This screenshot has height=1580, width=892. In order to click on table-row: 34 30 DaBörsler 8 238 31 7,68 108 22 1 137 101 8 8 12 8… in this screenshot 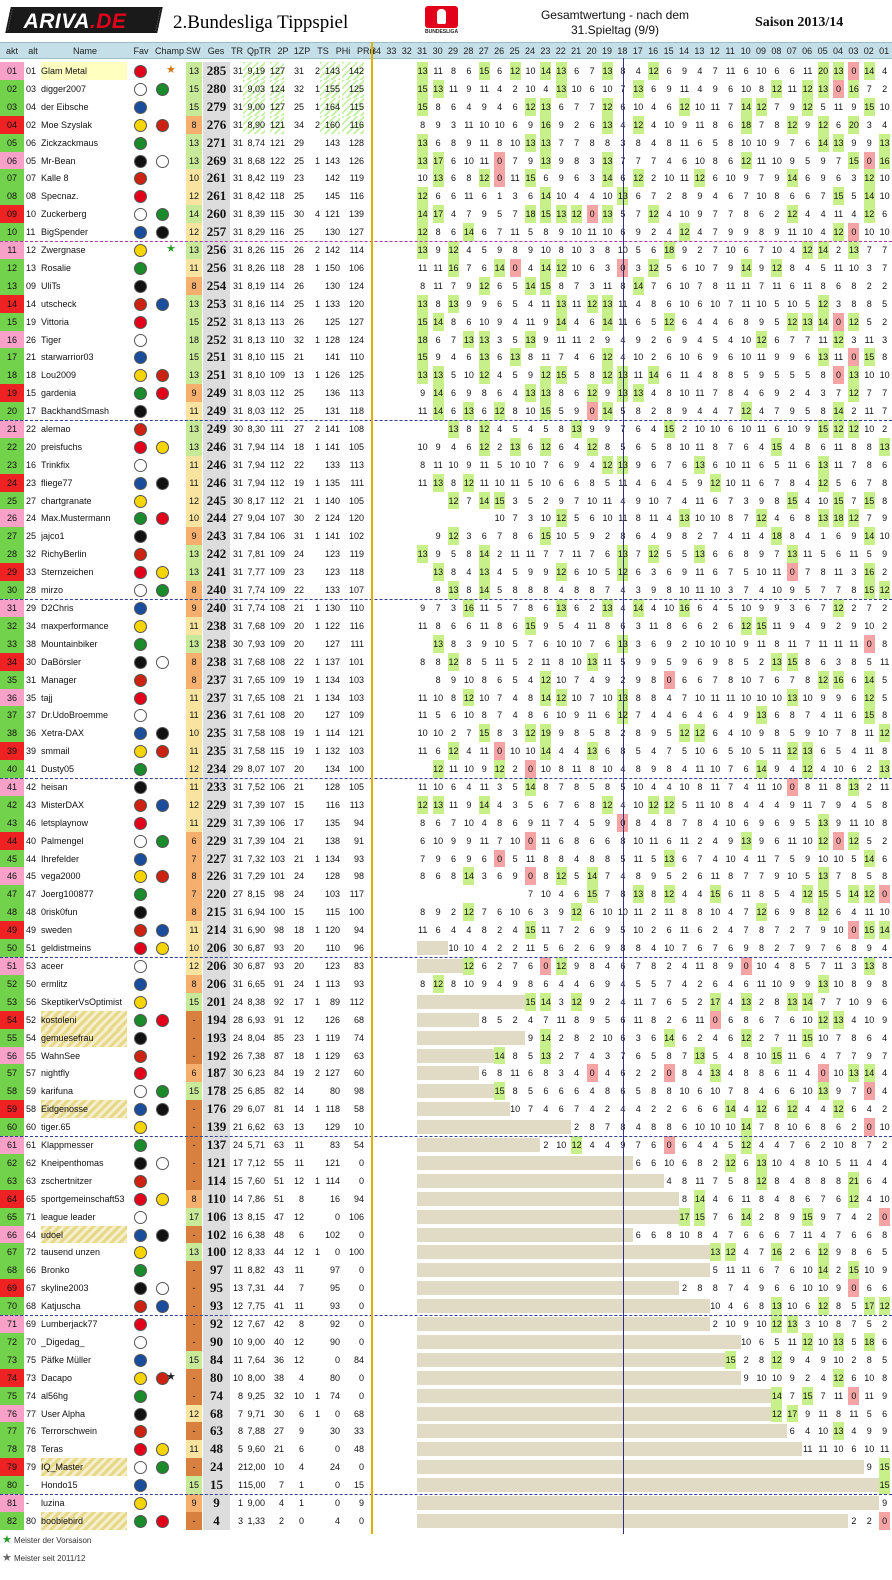, I will do `click(446, 662)`.